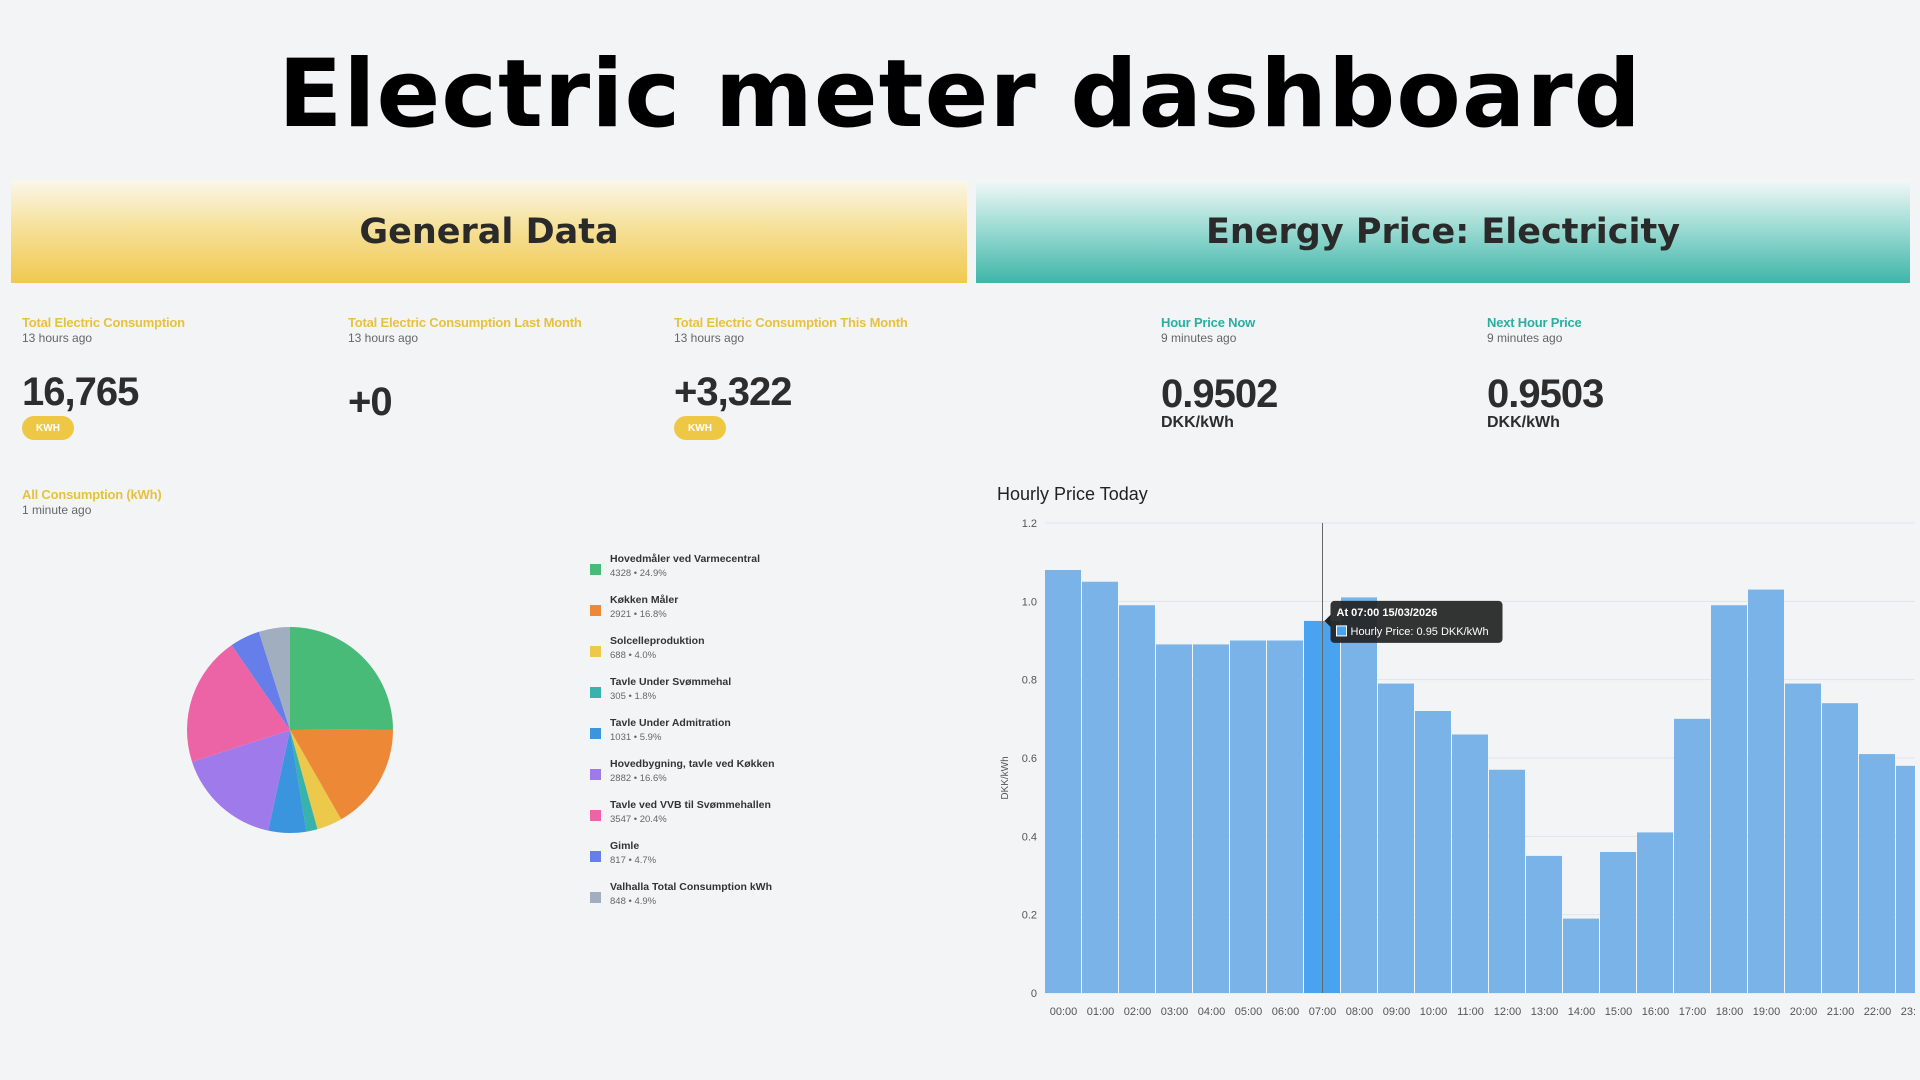 This screenshot has width=1920, height=1080. I want to click on x-tick-label: 21:00, so click(1841, 1012).